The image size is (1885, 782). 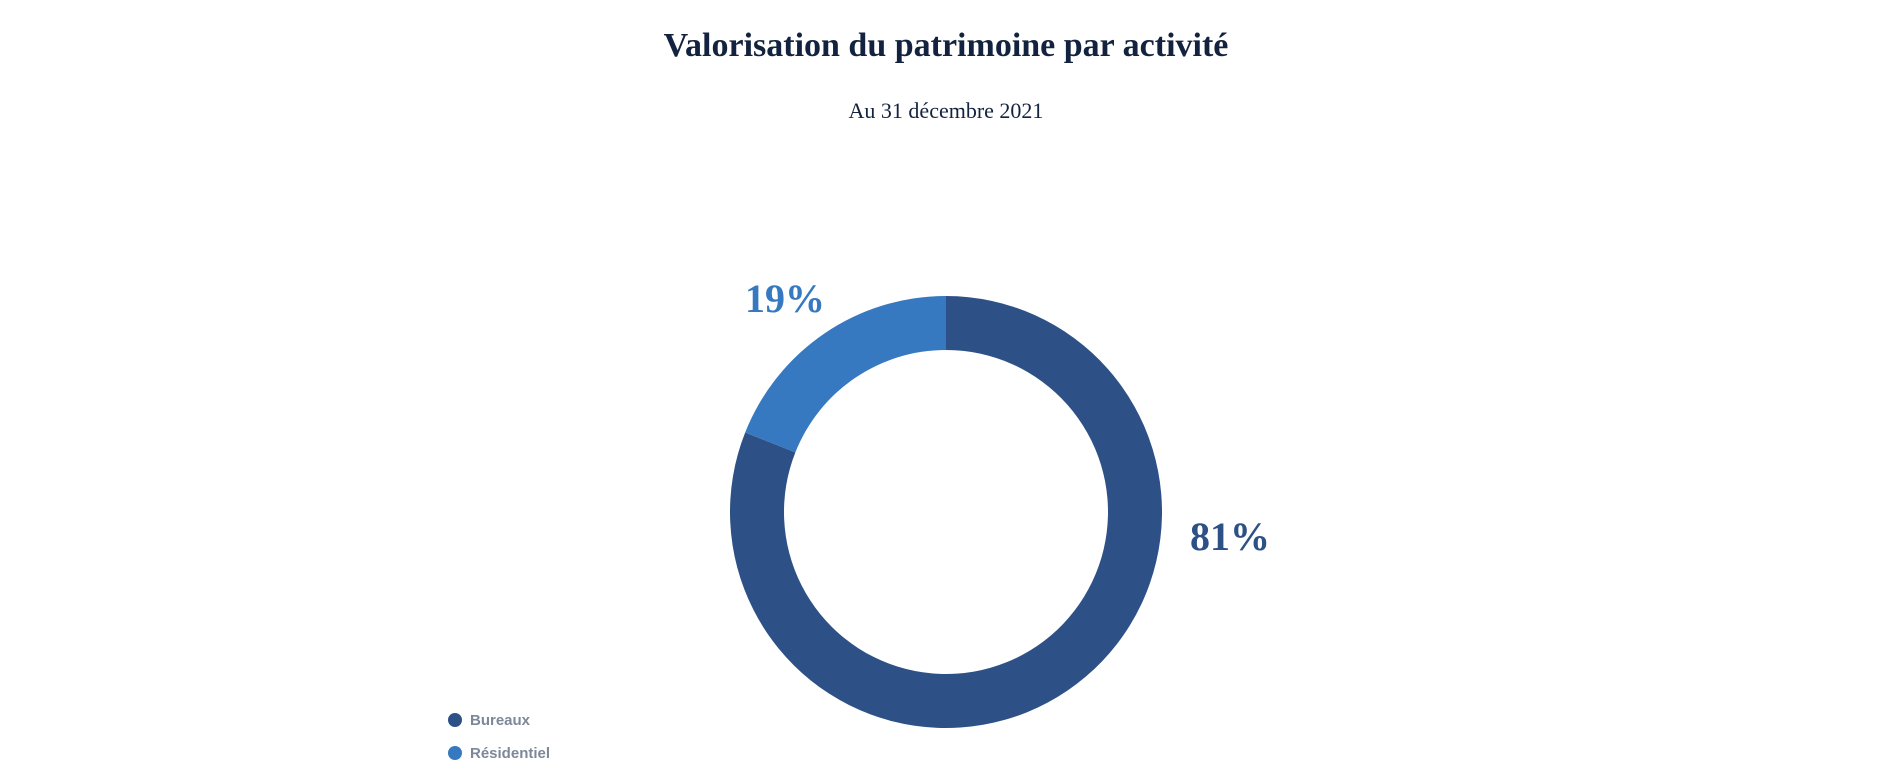 What do you see at coordinates (785, 298) in the screenshot?
I see `value-label: 19%` at bounding box center [785, 298].